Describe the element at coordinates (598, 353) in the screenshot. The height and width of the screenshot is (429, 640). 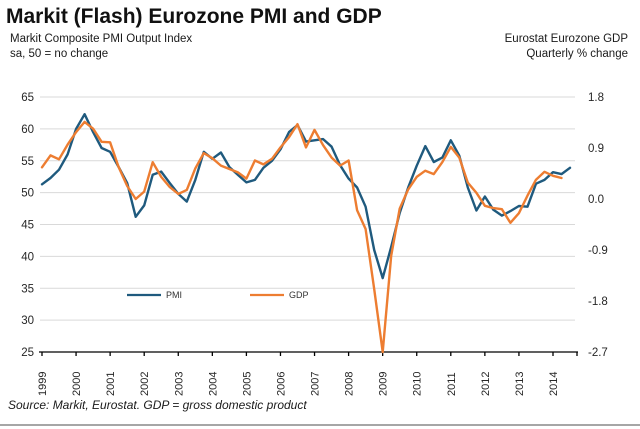
I see `right-axis-tick: -2.7` at that location.